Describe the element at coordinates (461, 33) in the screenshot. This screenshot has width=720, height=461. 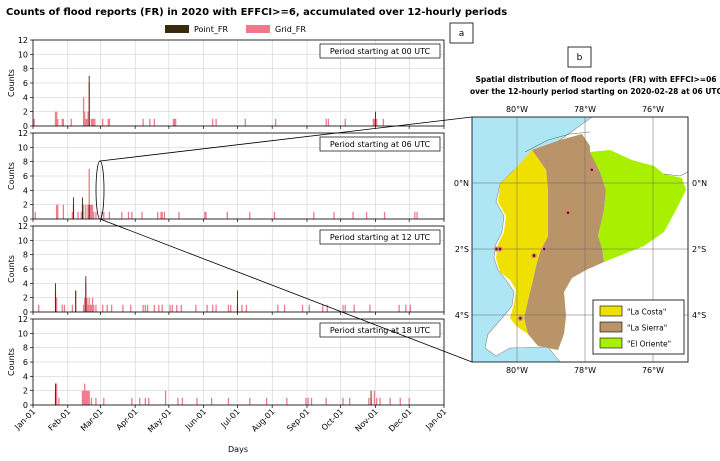
I see `panel-a-box` at that location.